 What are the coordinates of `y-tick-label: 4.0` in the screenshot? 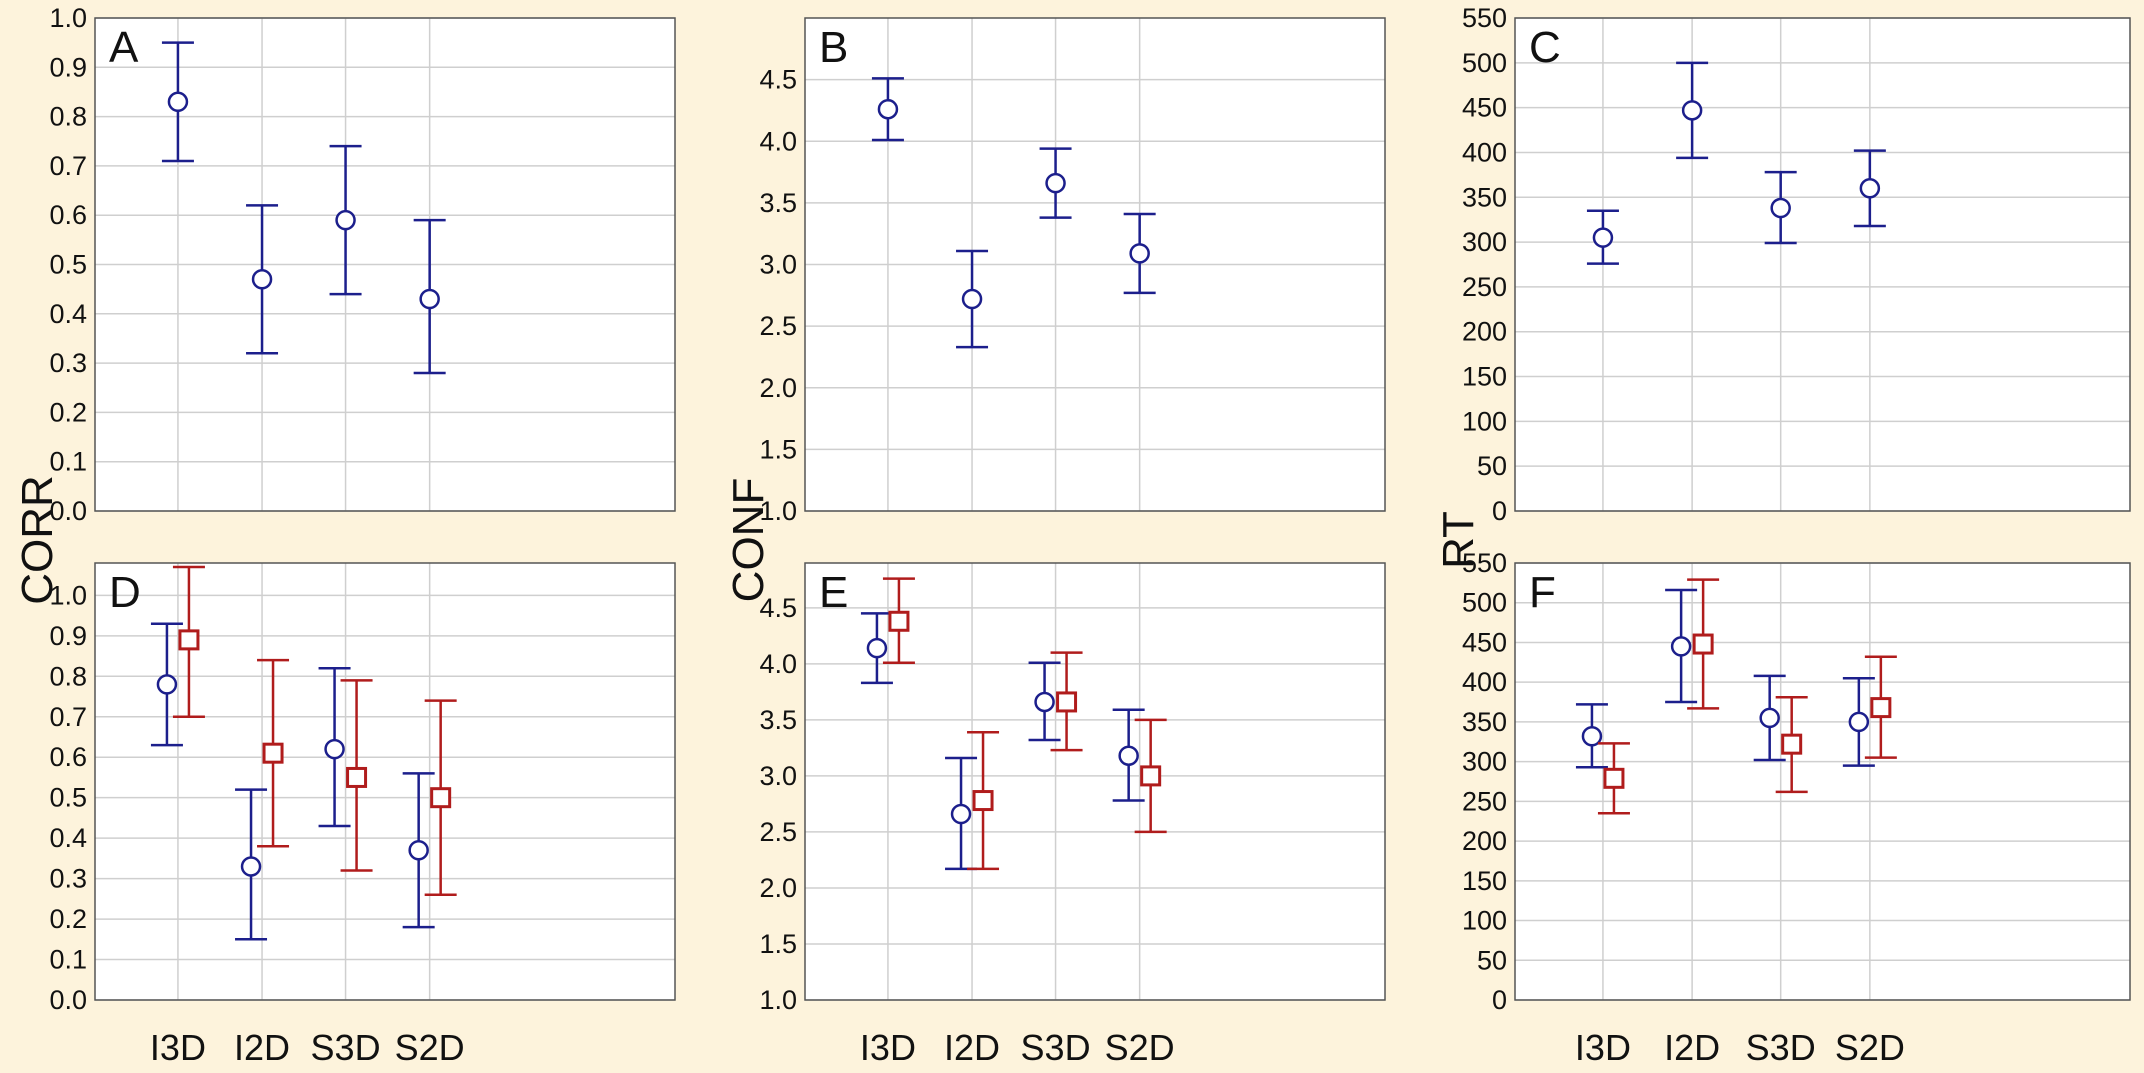 It's located at (778, 664).